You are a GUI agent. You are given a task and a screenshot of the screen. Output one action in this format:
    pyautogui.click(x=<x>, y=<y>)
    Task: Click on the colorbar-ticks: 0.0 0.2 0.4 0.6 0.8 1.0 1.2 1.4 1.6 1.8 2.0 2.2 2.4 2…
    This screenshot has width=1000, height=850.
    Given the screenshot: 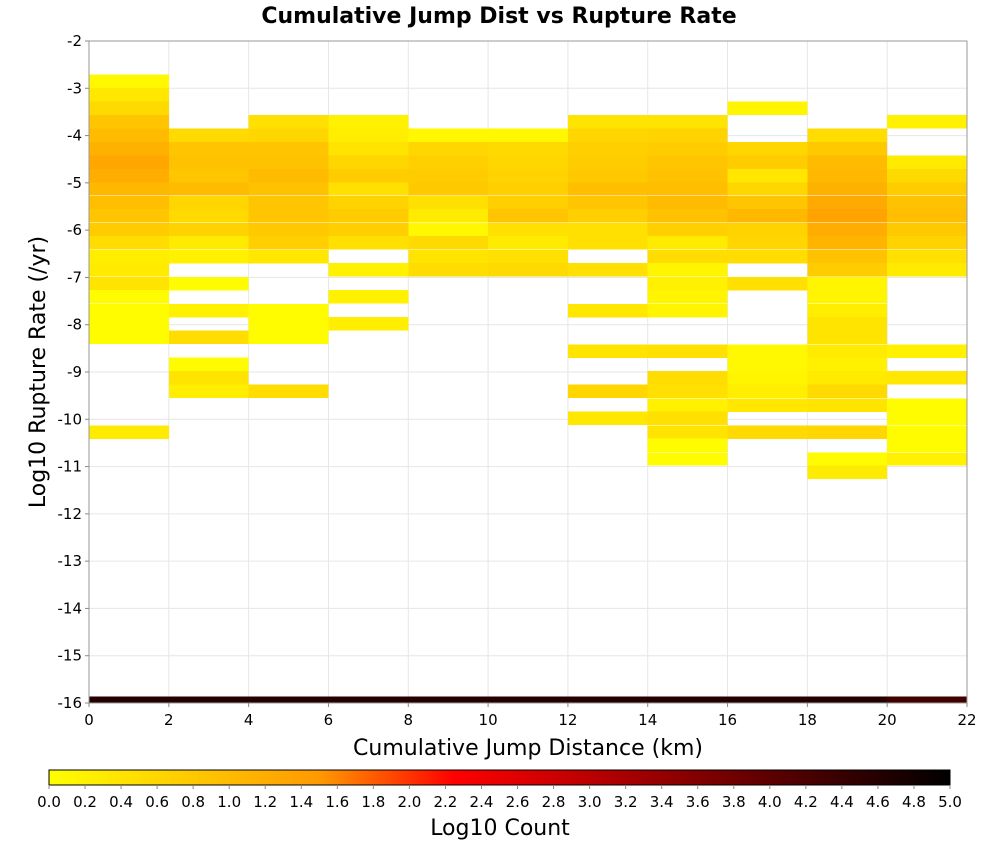 What is the action you would take?
    pyautogui.click(x=499, y=798)
    